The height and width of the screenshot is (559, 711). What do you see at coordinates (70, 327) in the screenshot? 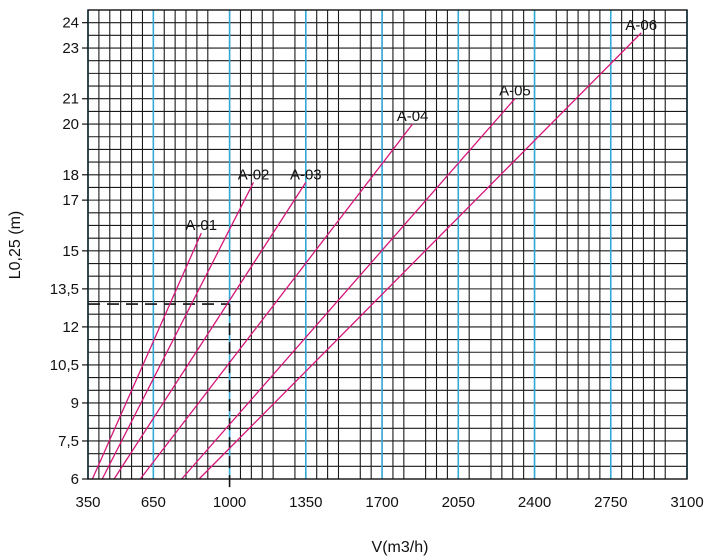
I see `y-tick-label: 12` at bounding box center [70, 327].